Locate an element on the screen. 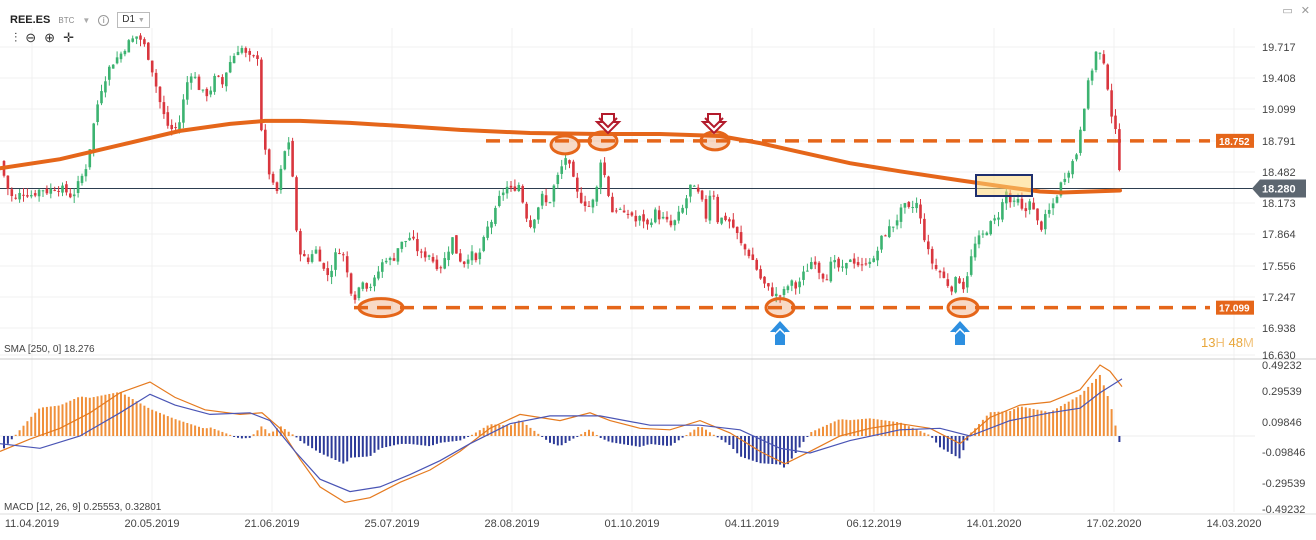 Image resolution: width=1316 pixels, height=540 pixels. time-tick-label: 25.07.2019 is located at coordinates (391, 524).